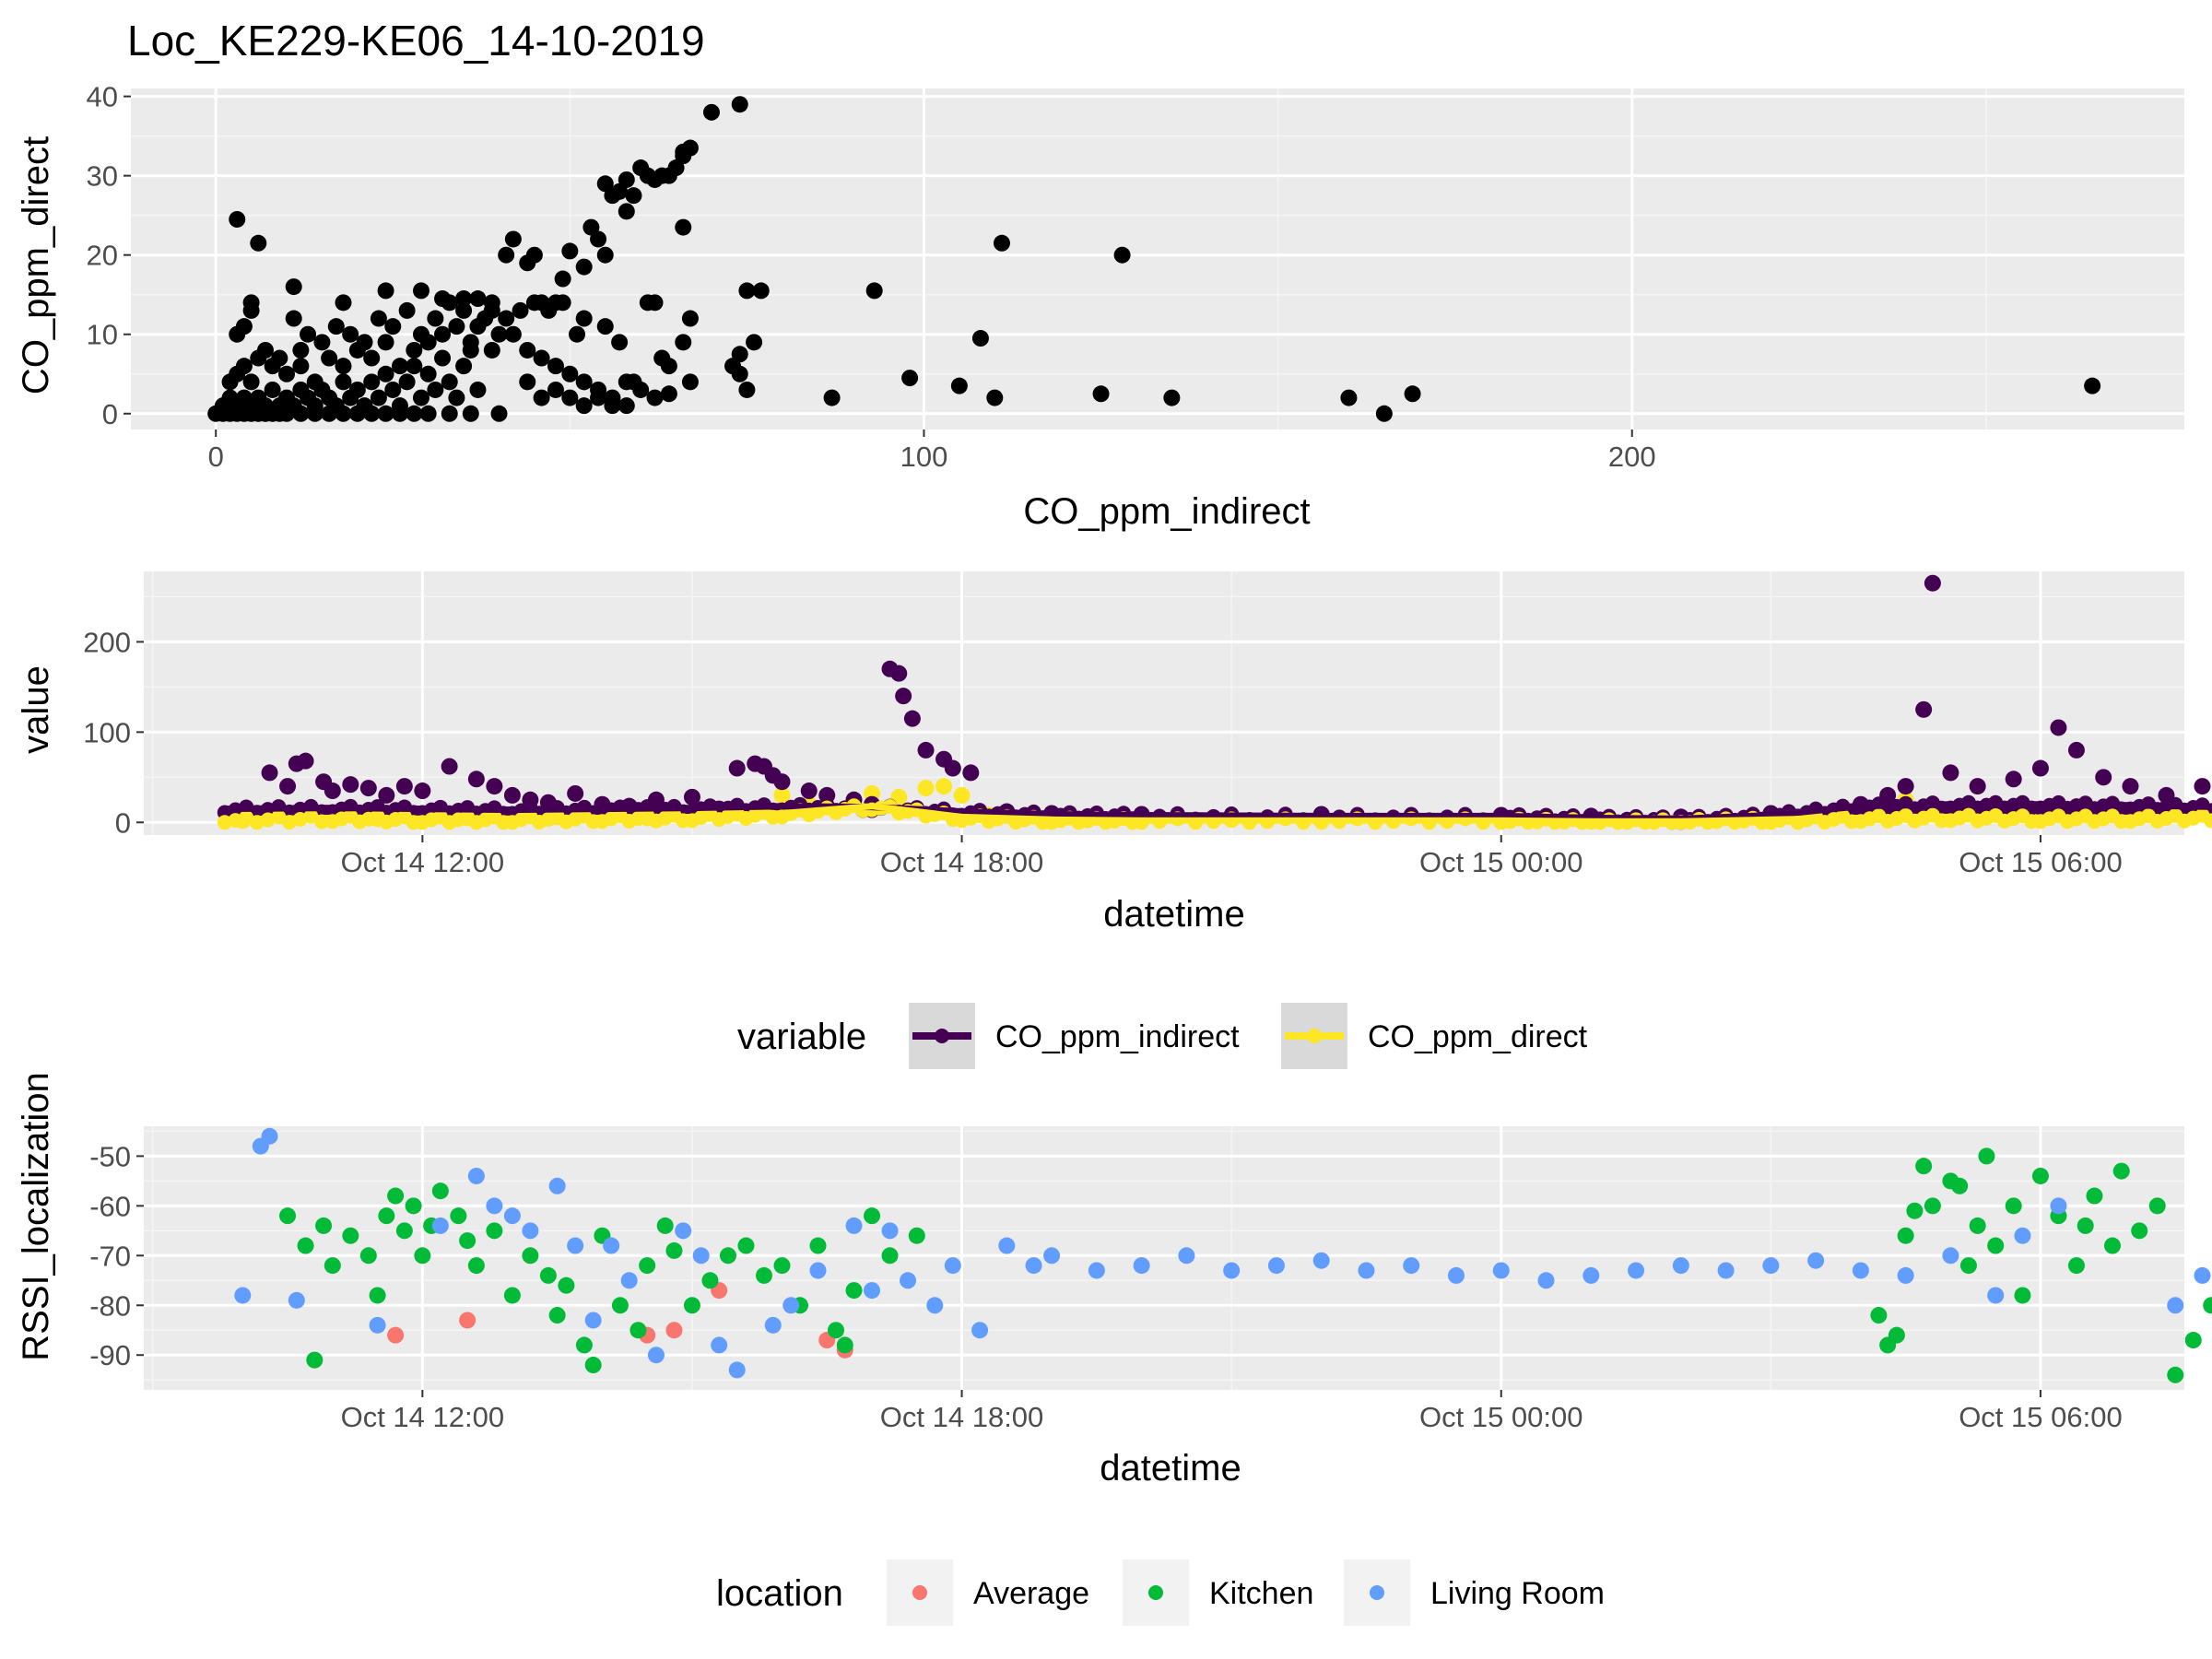 This screenshot has height=1659, width=2212. I want to click on panel-0-x-tick-label: 0, so click(216, 457).